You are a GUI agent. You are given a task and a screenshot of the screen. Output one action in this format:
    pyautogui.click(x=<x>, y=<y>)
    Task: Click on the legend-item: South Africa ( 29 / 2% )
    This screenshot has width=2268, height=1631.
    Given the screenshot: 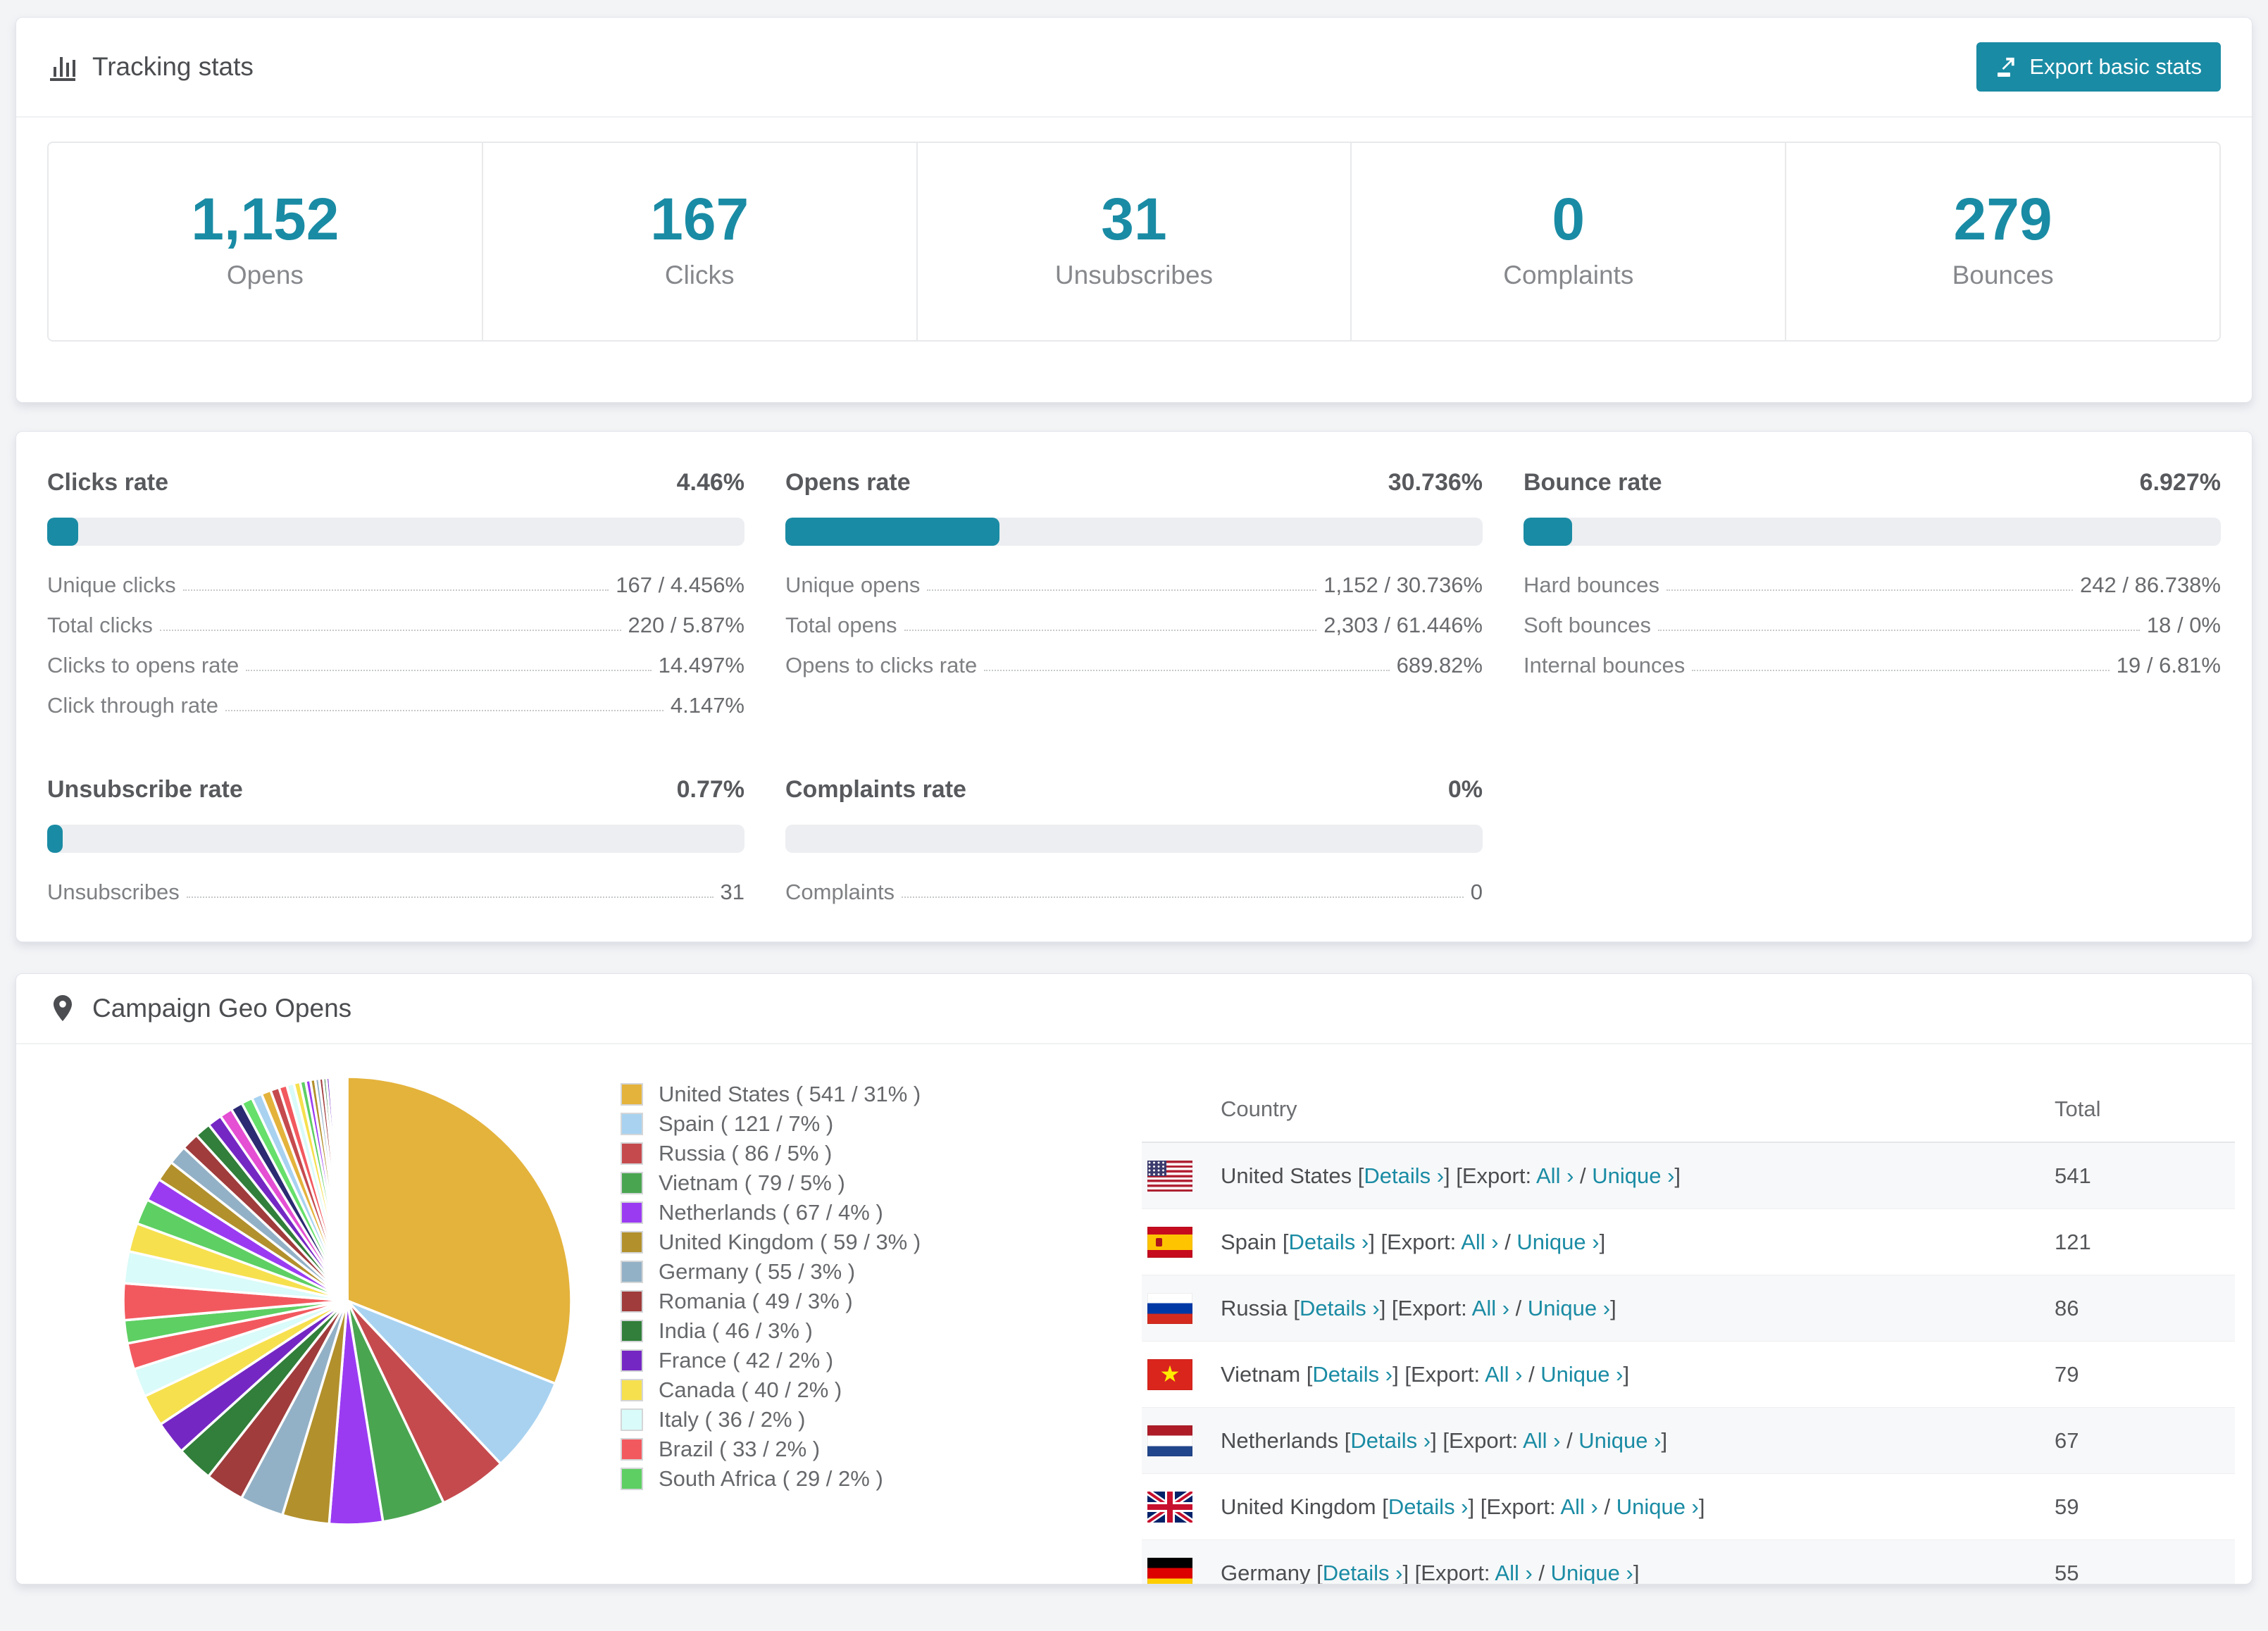 What is the action you would take?
    pyautogui.click(x=771, y=1479)
    